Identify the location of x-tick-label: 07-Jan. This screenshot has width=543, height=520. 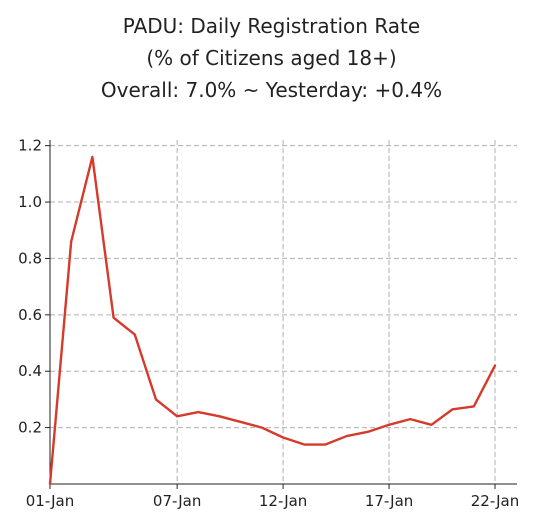
(177, 501).